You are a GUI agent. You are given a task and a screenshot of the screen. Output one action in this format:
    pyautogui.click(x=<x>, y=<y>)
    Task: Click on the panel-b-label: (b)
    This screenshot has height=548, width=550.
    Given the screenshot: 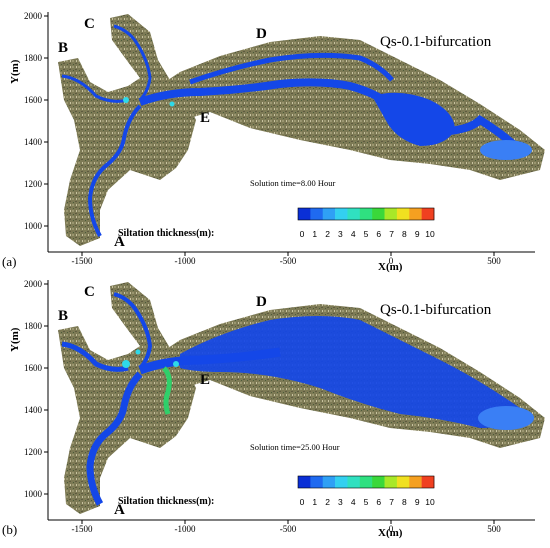 What is the action you would take?
    pyautogui.click(x=9, y=529)
    